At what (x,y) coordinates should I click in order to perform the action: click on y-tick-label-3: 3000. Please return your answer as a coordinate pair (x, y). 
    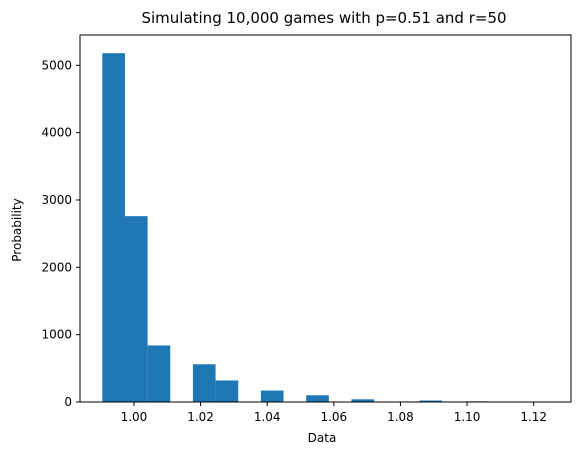
    Looking at the image, I should click on (56, 200).